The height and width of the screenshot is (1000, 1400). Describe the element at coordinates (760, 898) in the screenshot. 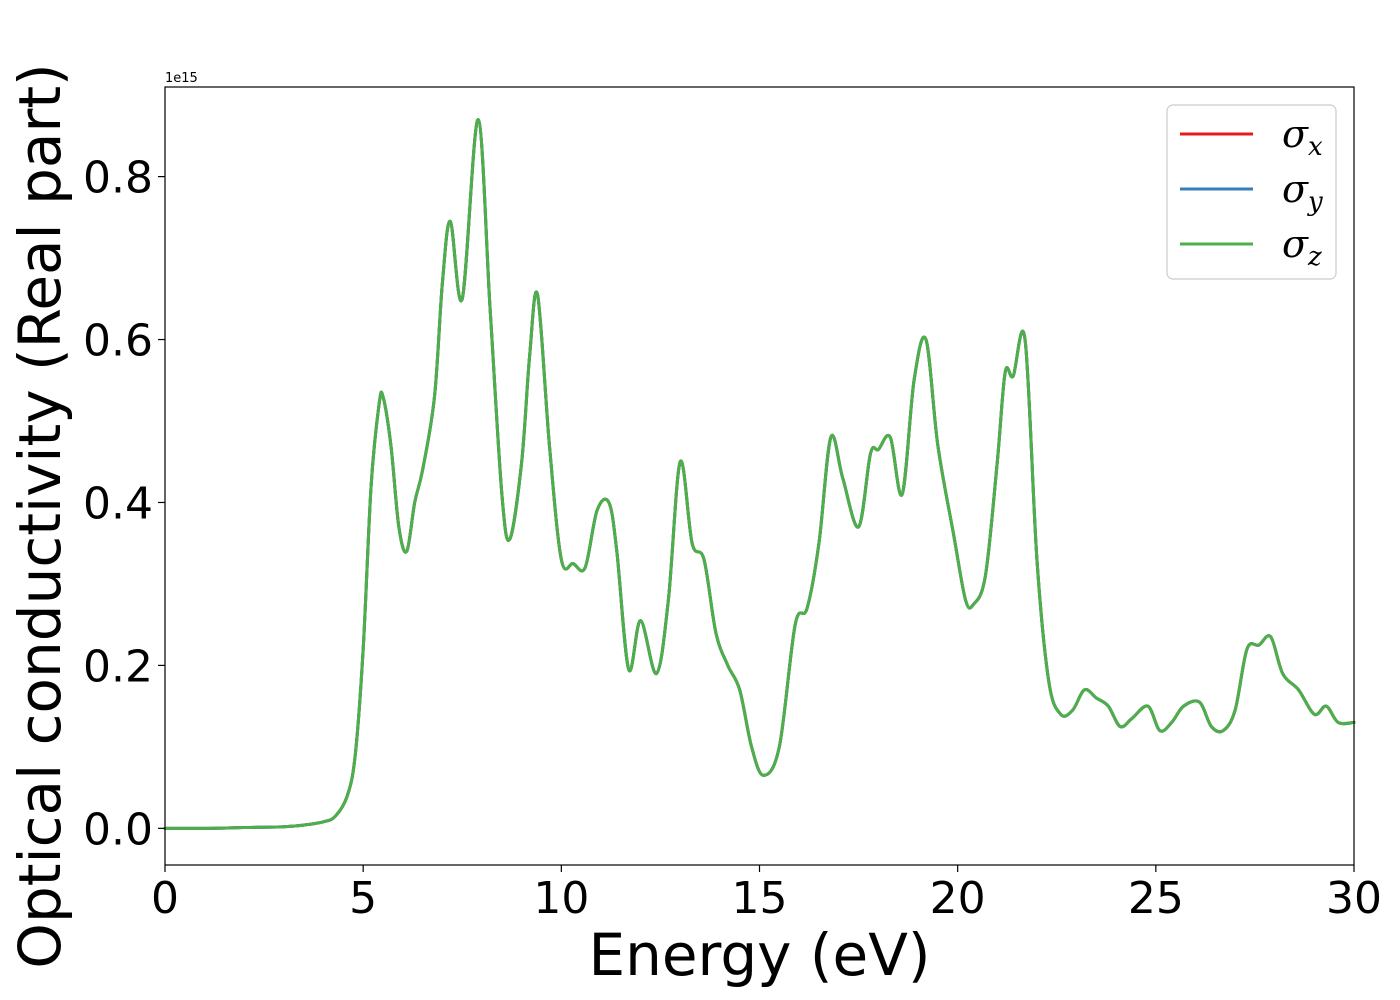

I see `x-tick-label: 15` at that location.